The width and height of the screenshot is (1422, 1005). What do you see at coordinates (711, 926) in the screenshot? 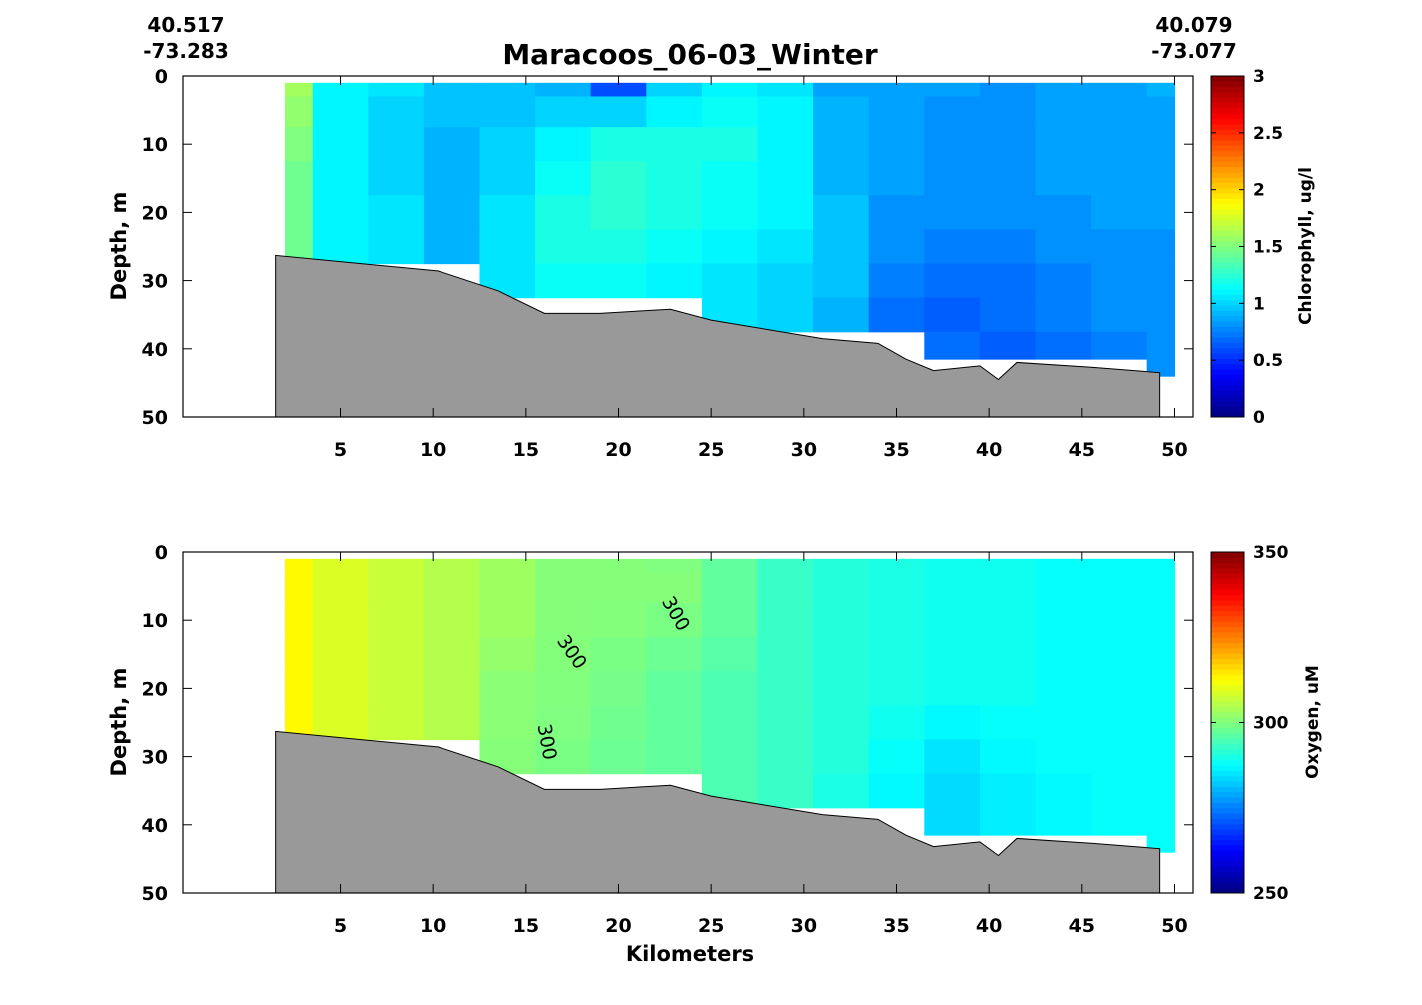
I see `x-tick-label: 25` at bounding box center [711, 926].